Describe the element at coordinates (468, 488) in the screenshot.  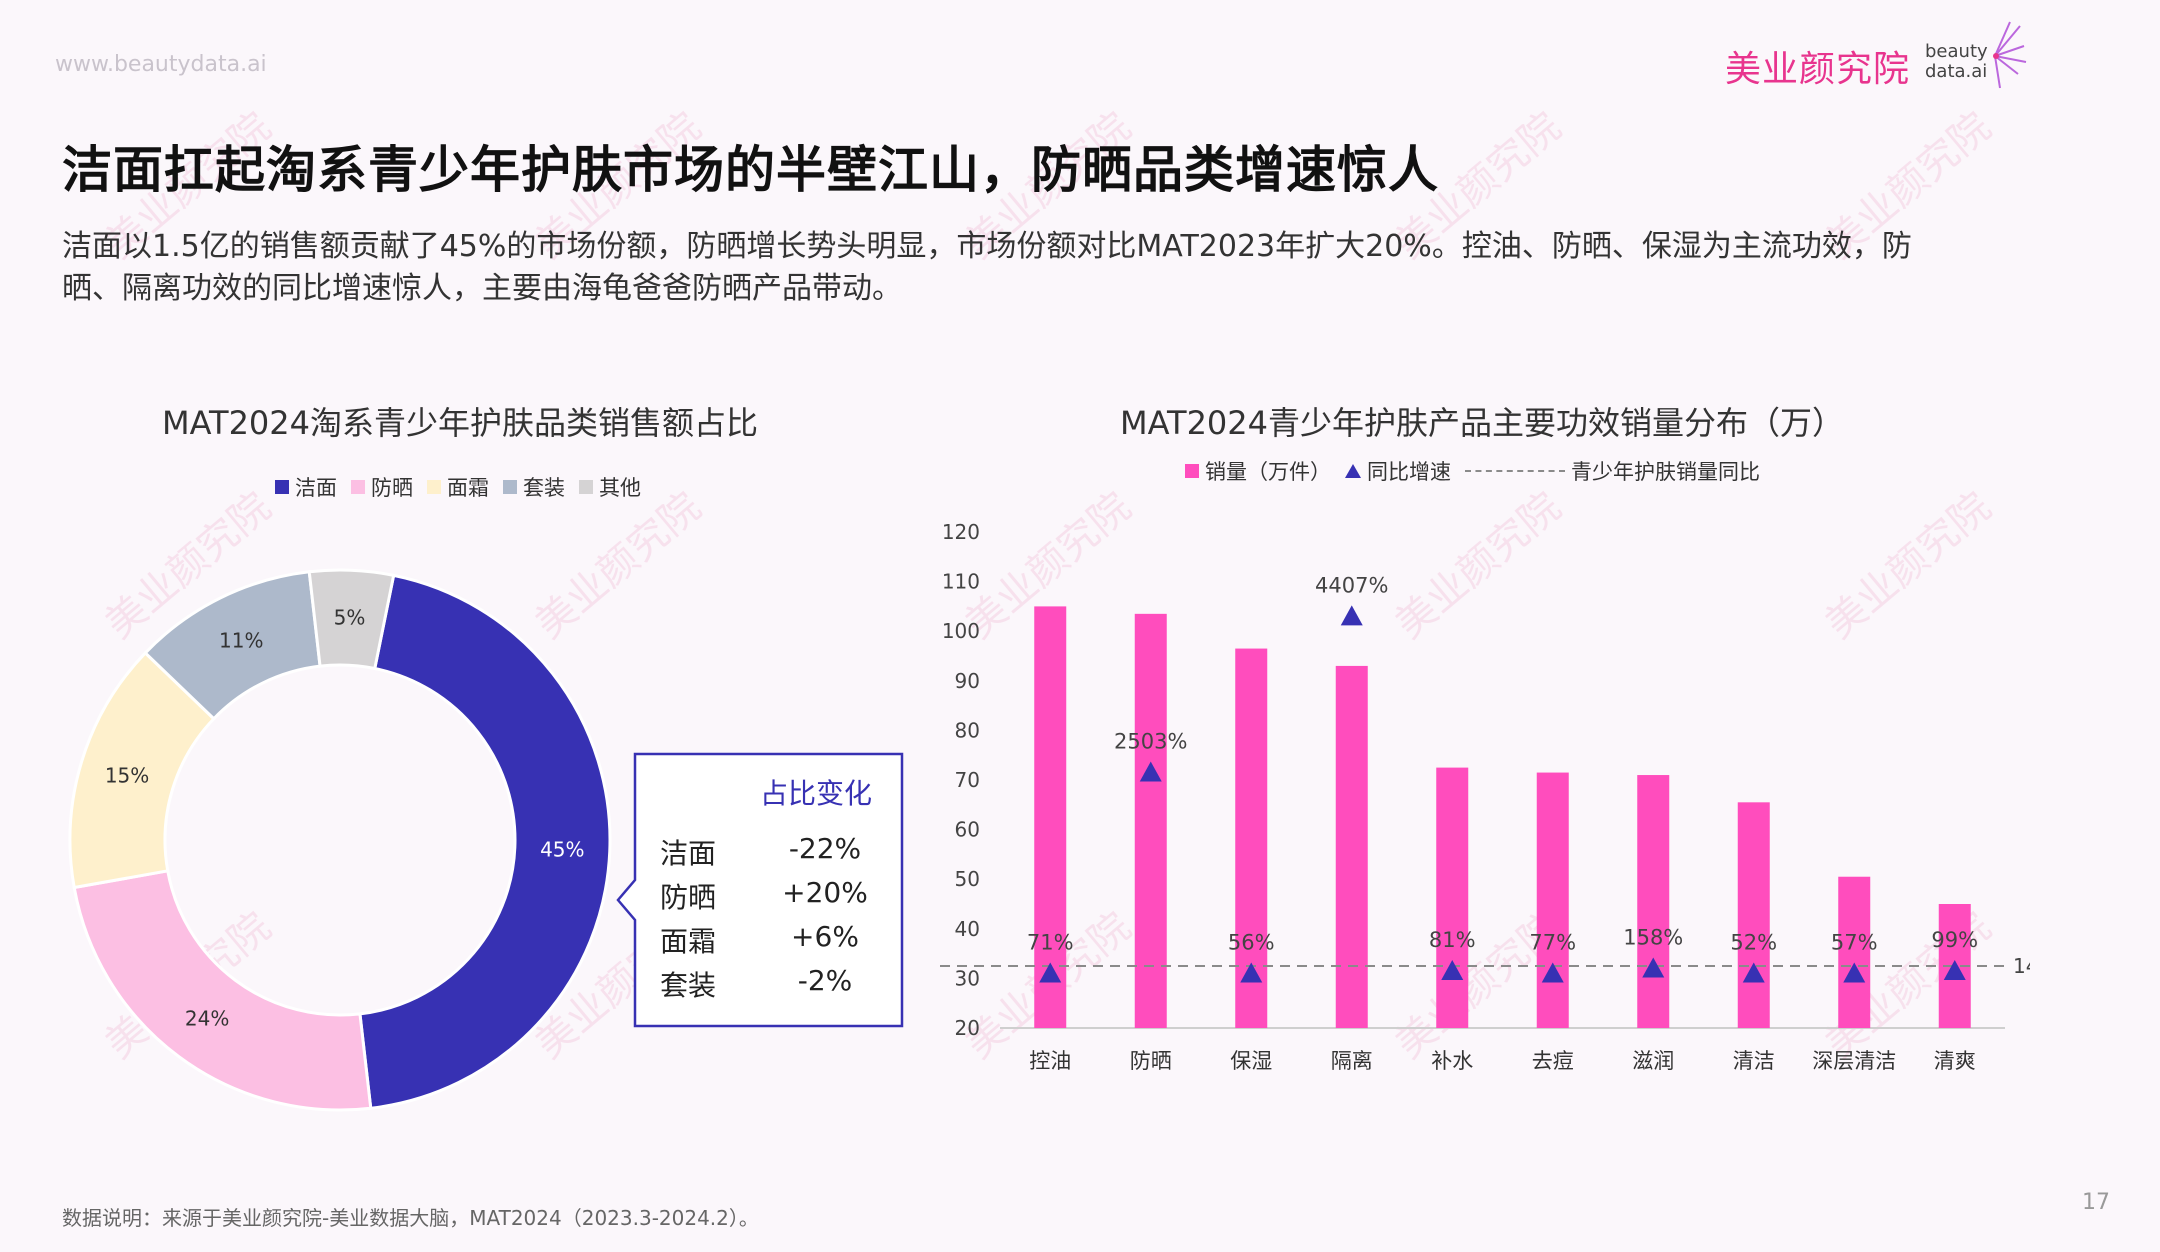
I see `legend-label: 面霜` at that location.